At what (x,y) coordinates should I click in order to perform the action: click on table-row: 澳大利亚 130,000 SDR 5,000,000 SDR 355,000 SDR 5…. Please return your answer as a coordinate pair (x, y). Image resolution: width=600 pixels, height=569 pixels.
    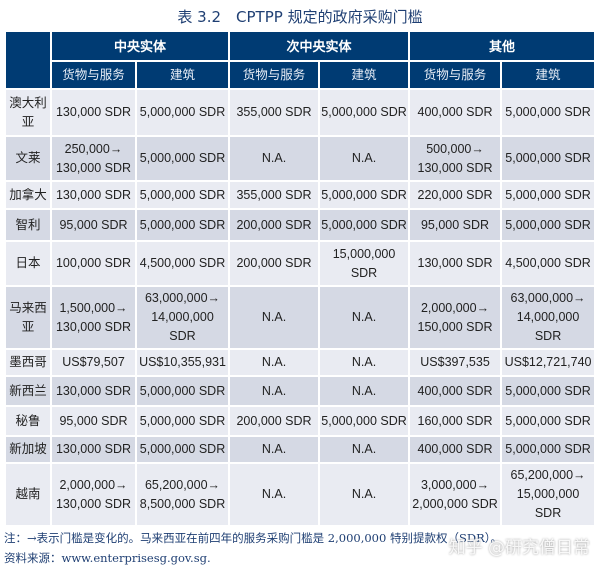
    Looking at the image, I should click on (300, 112).